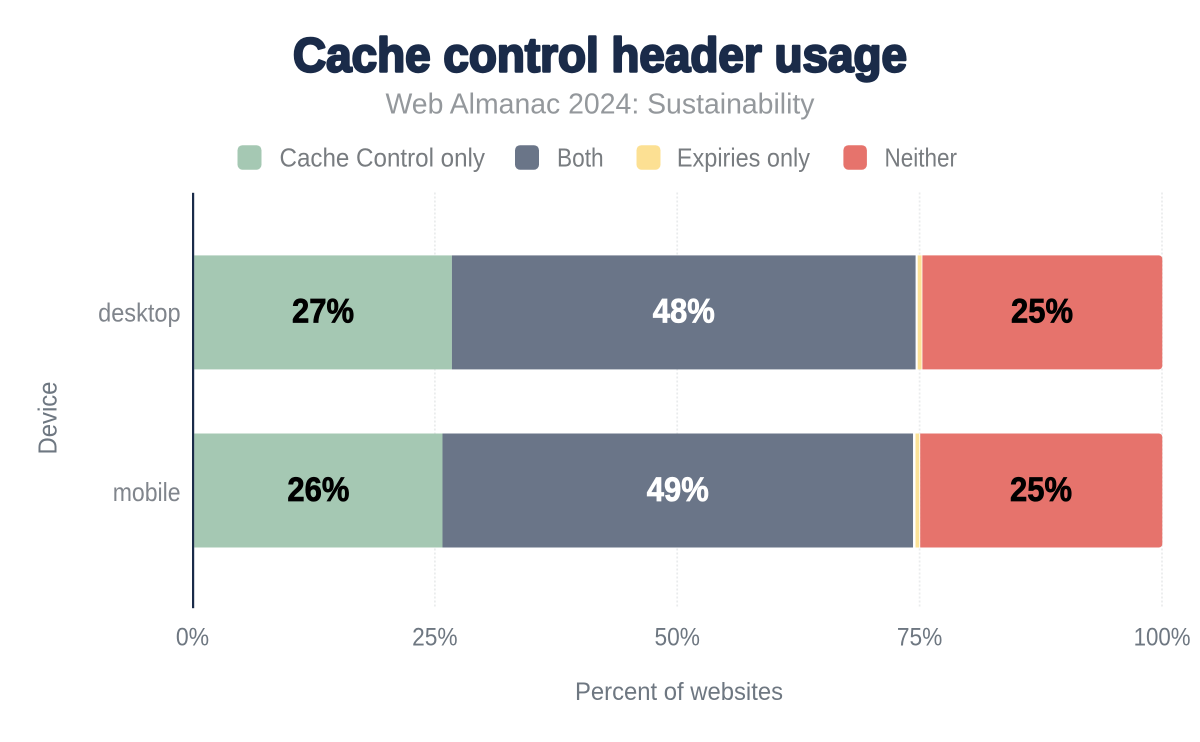 The image size is (1200, 742). I want to click on svg-text: Device, so click(47, 418).